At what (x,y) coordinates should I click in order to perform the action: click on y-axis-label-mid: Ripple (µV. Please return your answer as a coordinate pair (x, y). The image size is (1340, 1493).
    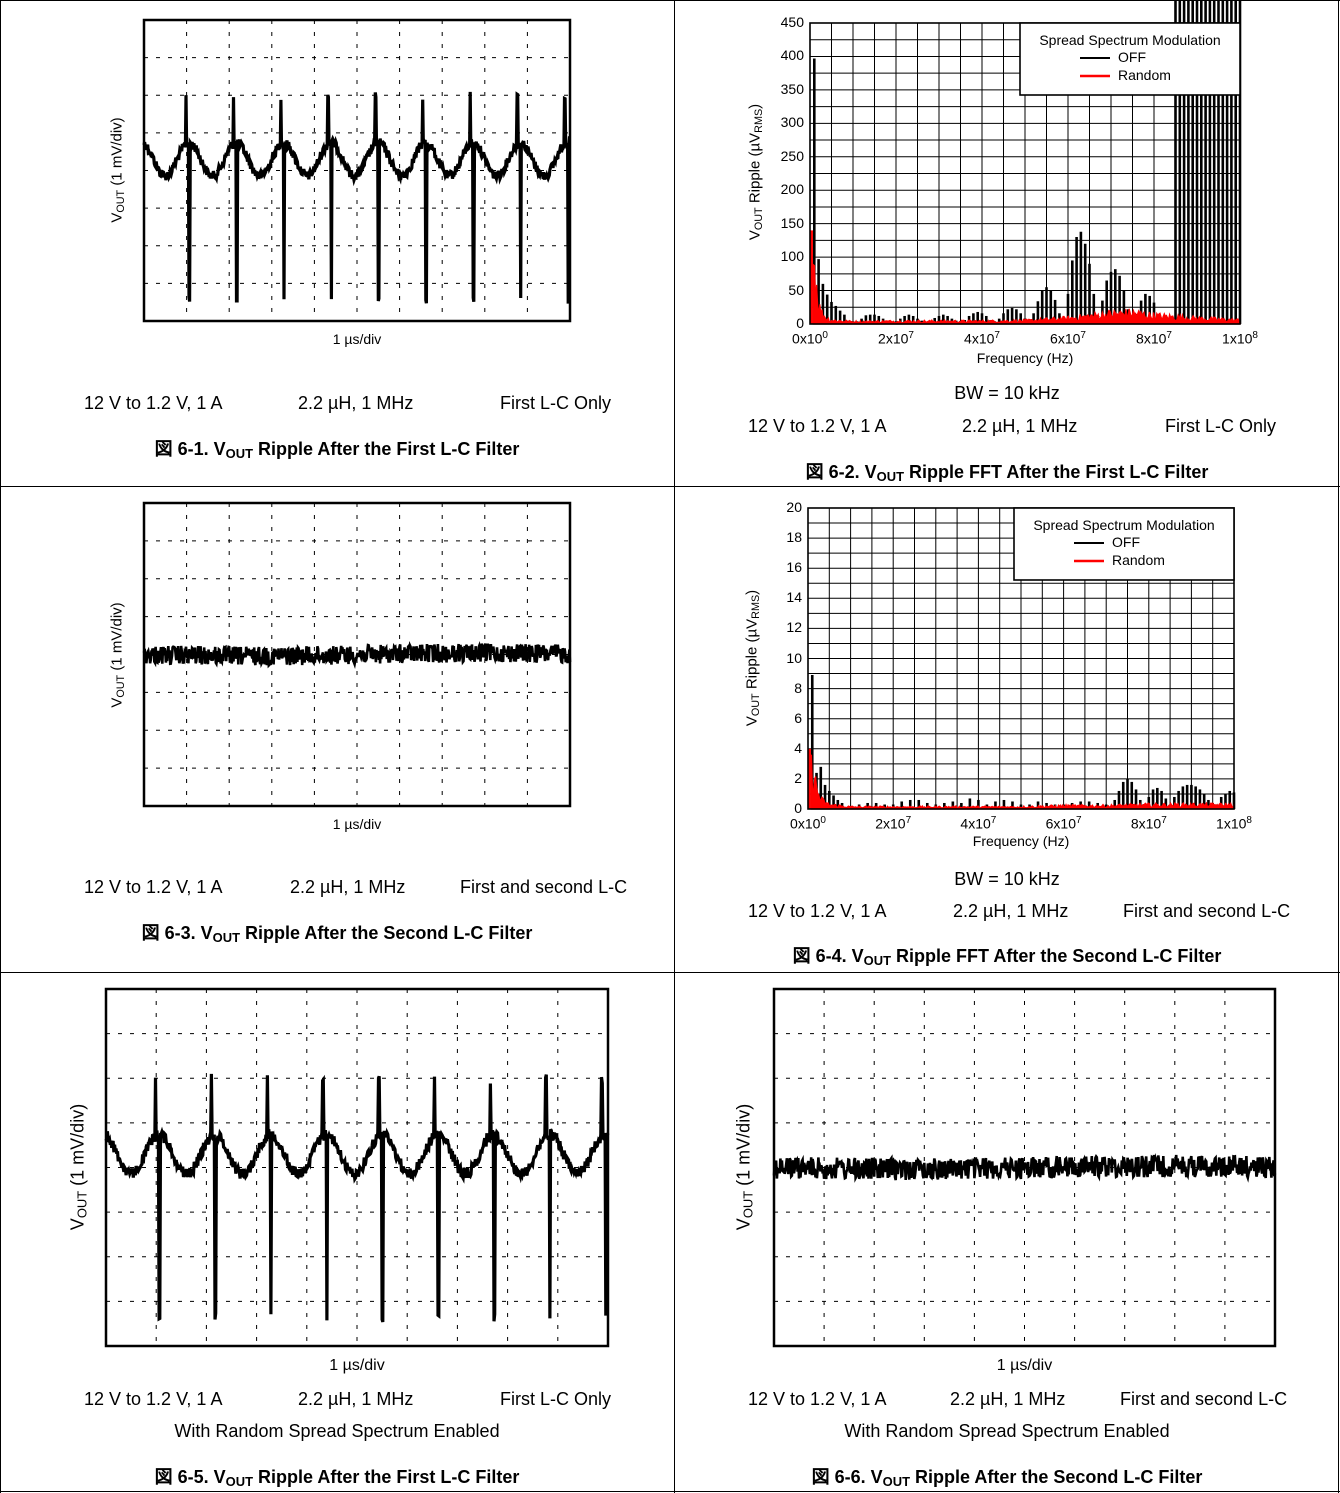
    Looking at the image, I should click on (755, 170).